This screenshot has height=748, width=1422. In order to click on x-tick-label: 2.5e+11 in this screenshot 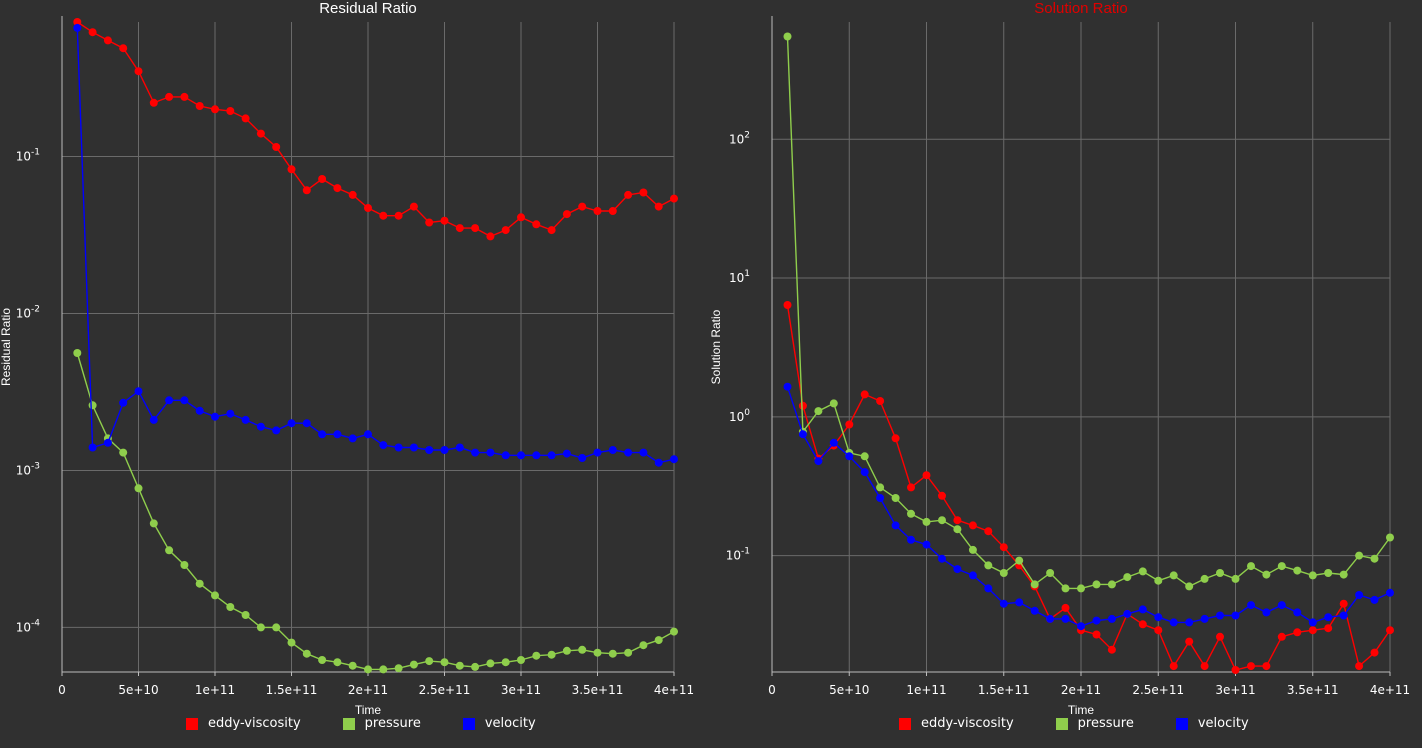, I will do `click(1158, 690)`.